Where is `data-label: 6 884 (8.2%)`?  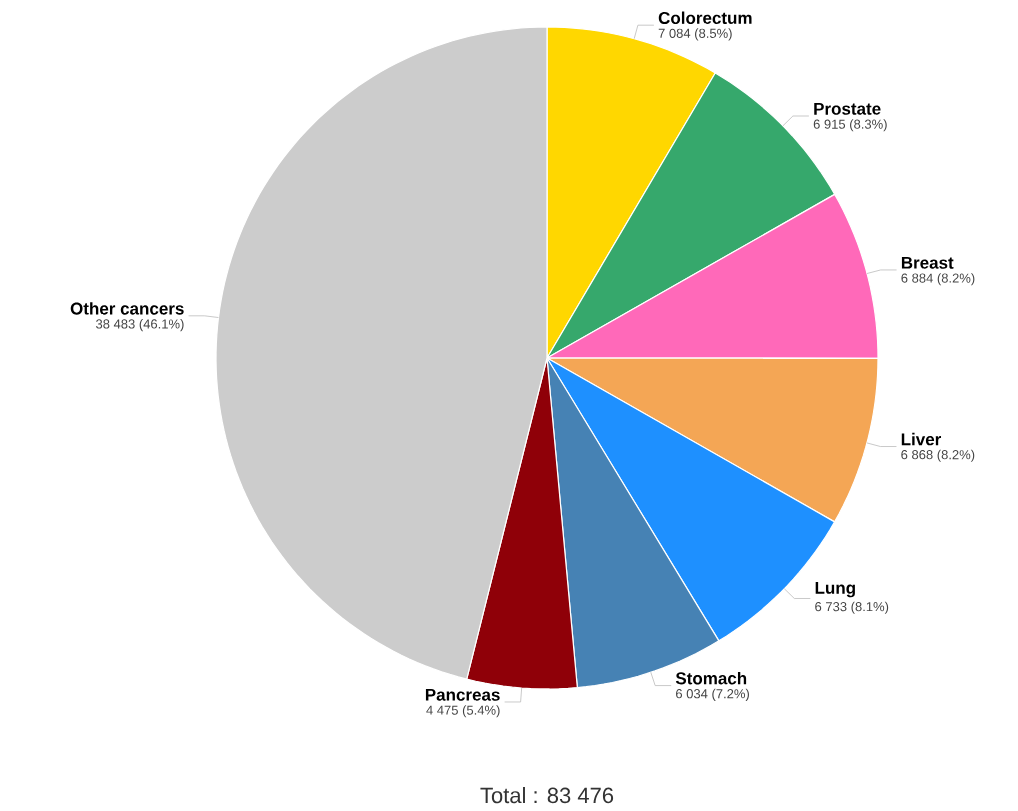
data-label: 6 884 (8.2%) is located at coordinates (938, 279).